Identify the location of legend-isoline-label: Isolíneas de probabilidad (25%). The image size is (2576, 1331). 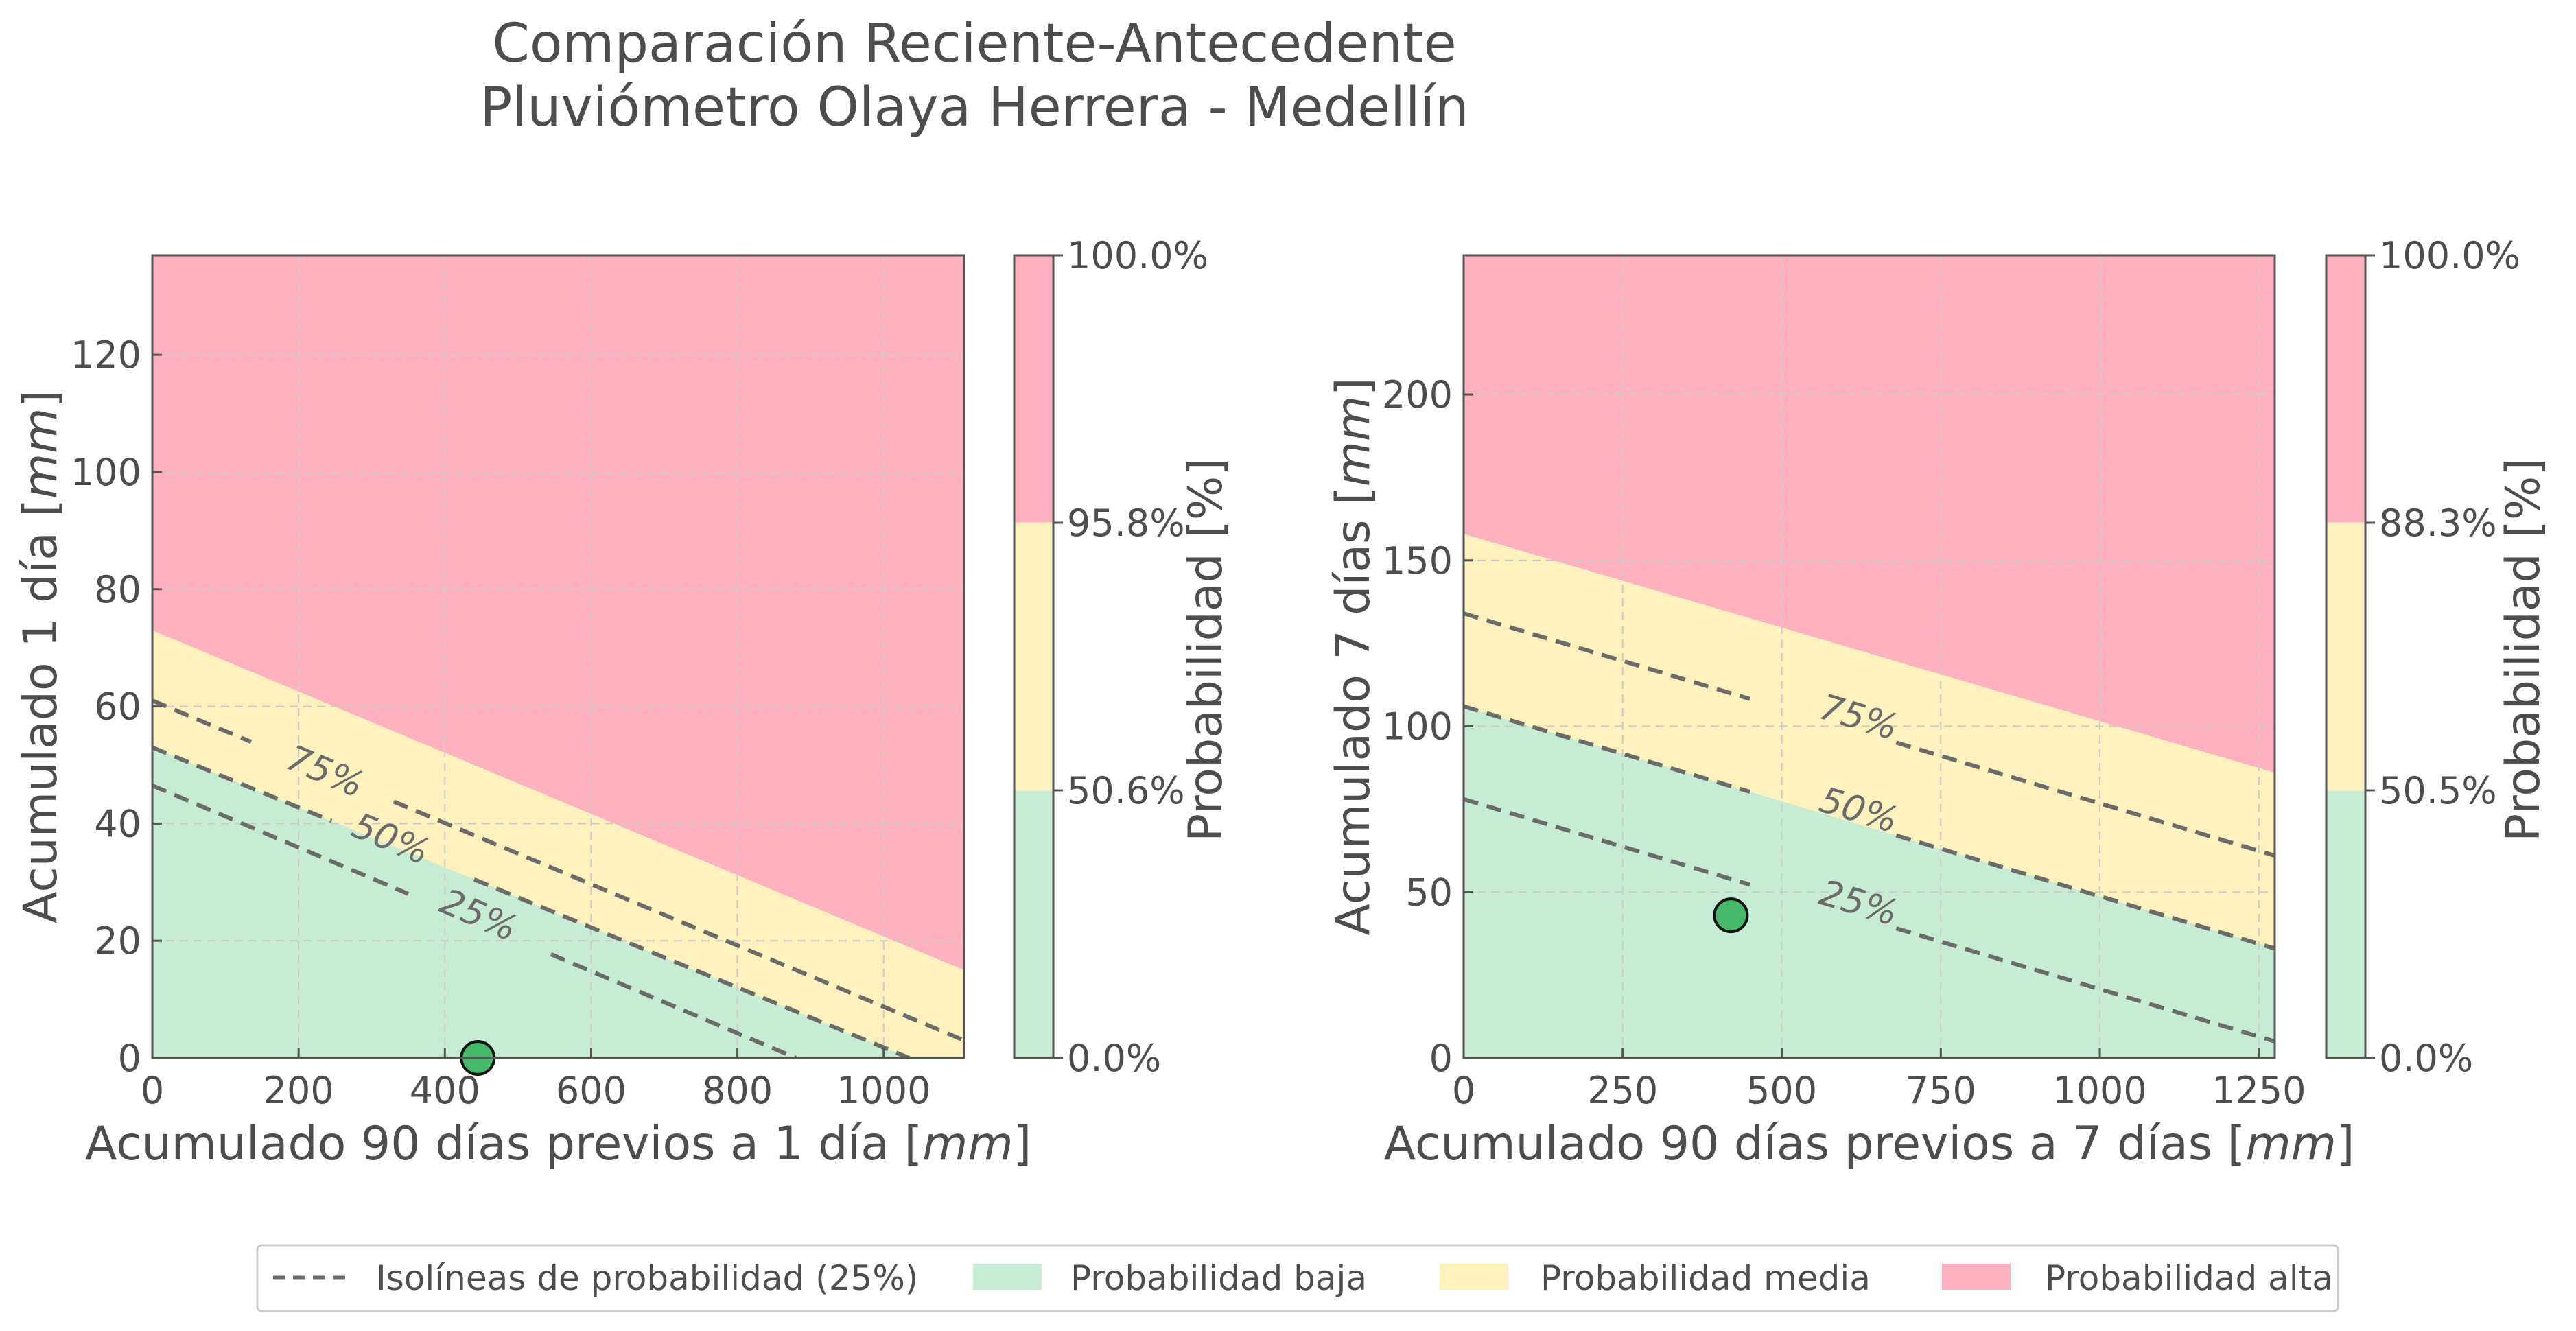
(647, 1278).